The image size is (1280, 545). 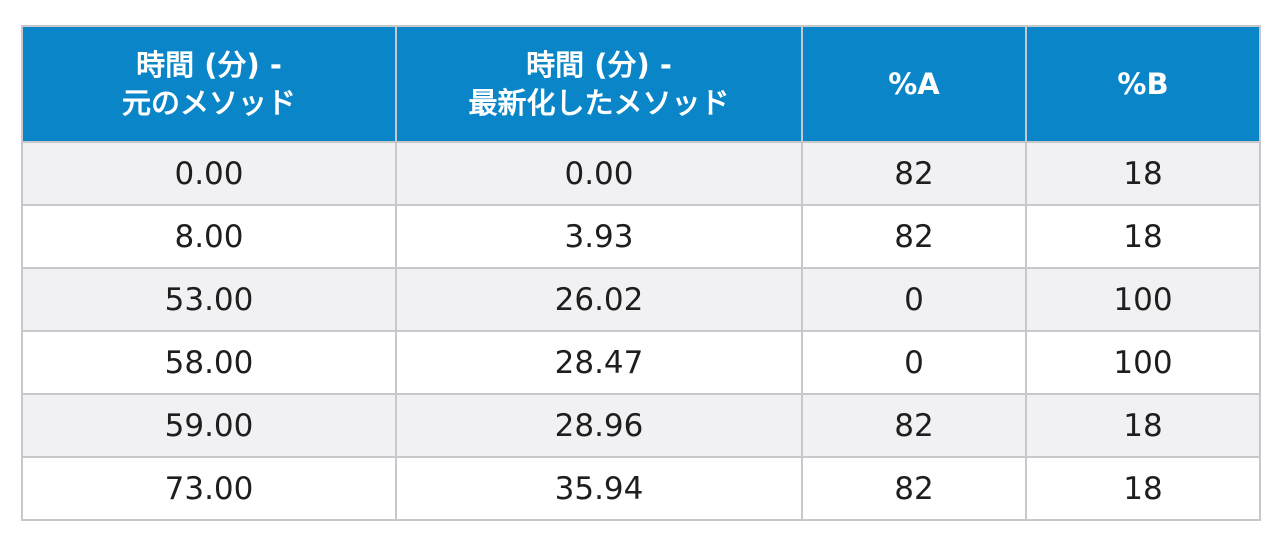 What do you see at coordinates (209, 173) in the screenshot?
I see `cell-original-time: 0.00` at bounding box center [209, 173].